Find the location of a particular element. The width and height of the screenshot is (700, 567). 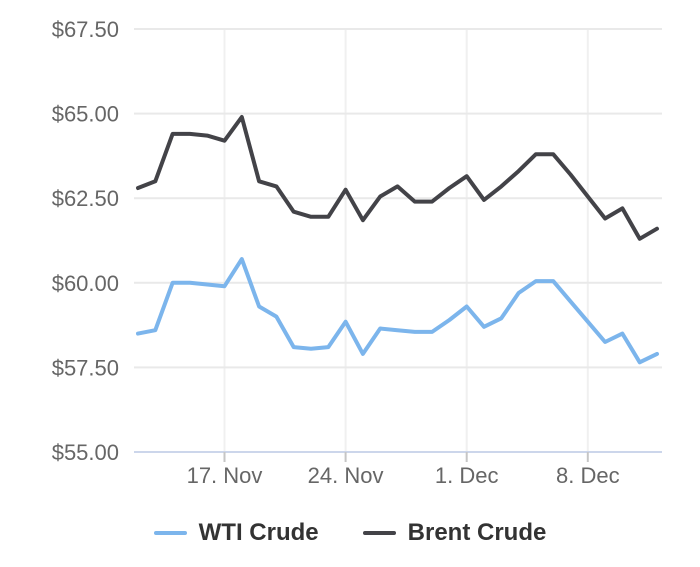

x-axis-label: 17. Nov is located at coordinates (225, 475).